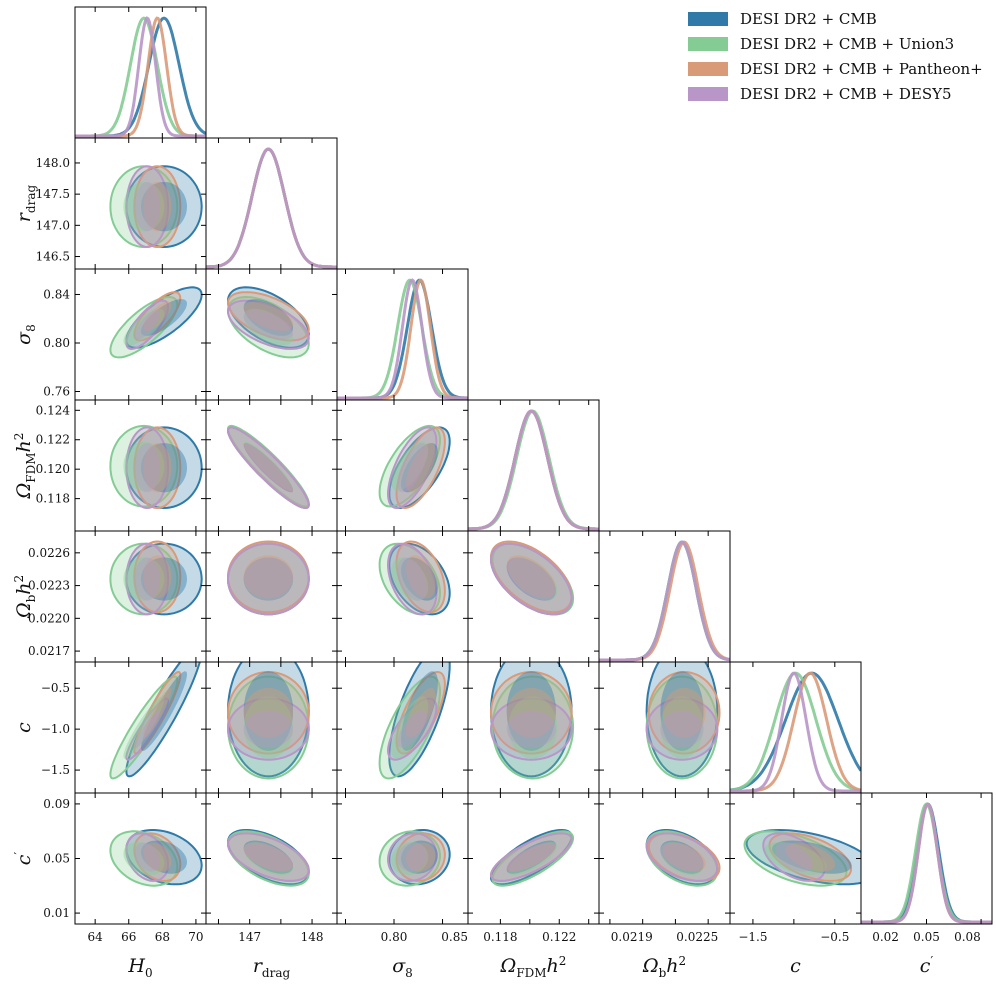  What do you see at coordinates (926, 937) in the screenshot?
I see `x-tick-label: 0.05` at bounding box center [926, 937].